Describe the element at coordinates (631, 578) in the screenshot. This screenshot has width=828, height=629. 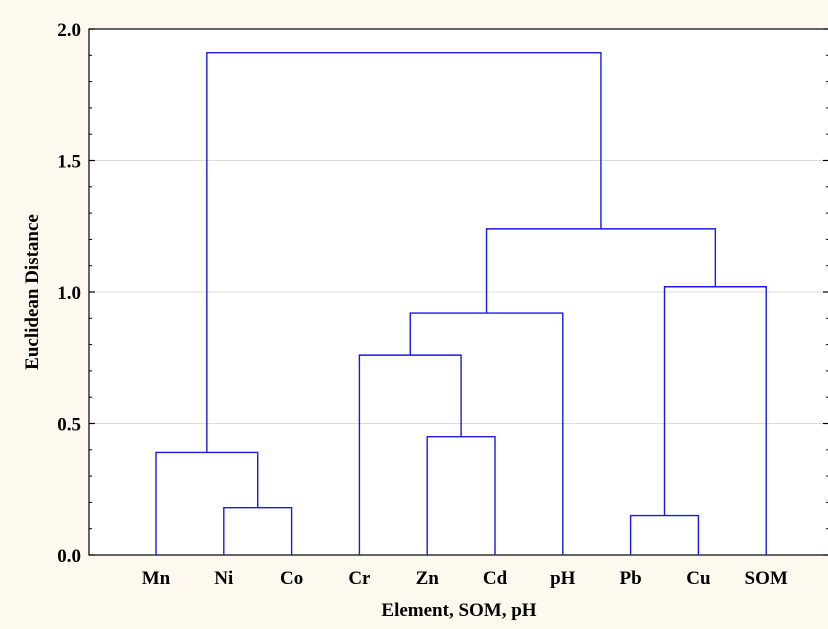
I see `leaf-label-pb: Pb` at that location.